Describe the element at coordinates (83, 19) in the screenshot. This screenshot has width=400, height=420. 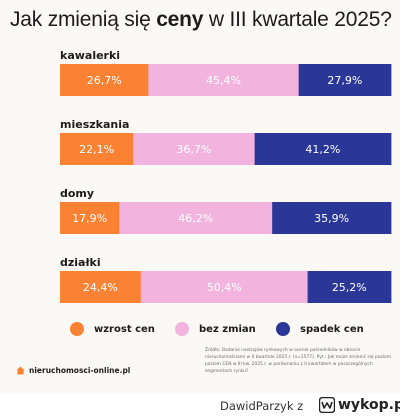
I see `chart-title-prefix: Jak zmienią się` at that location.